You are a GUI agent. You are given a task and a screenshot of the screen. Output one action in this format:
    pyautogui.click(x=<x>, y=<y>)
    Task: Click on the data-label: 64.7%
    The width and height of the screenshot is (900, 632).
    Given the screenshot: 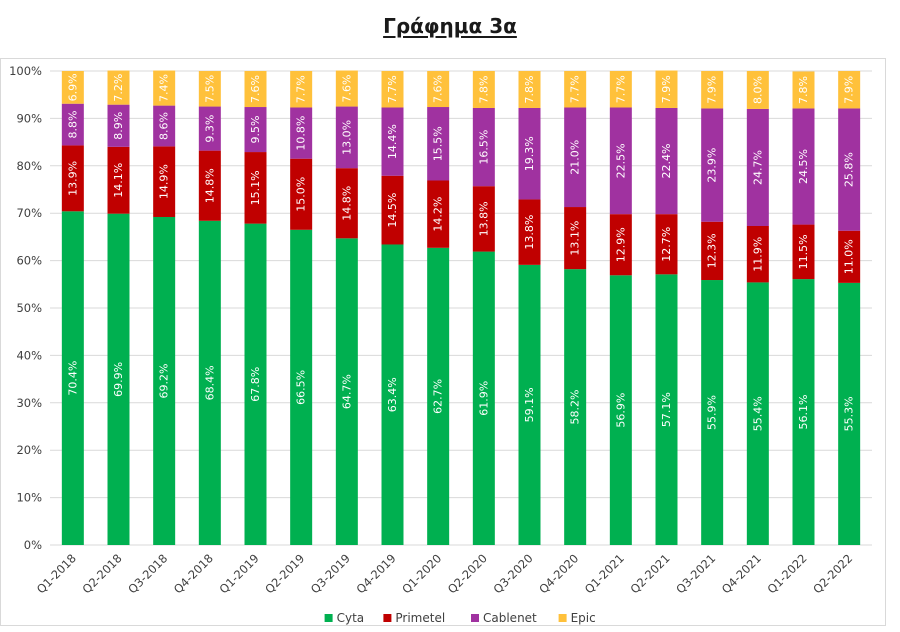 What is the action you would take?
    pyautogui.click(x=346, y=391)
    